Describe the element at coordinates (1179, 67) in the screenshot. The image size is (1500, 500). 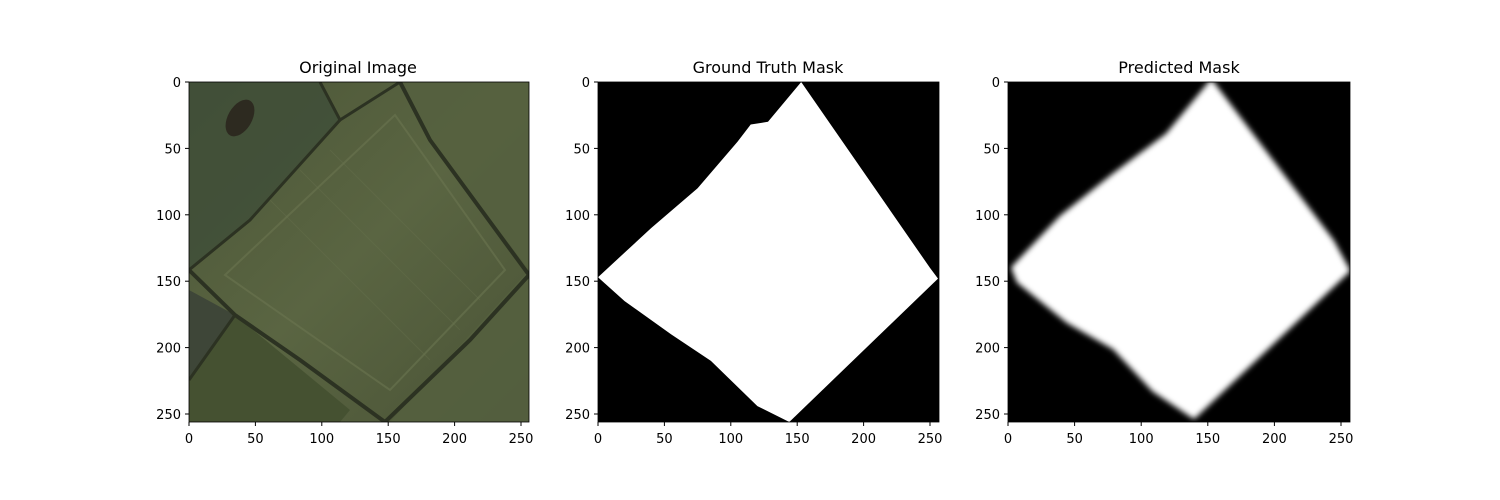
I see `panel-title: Predicted Mask` at that location.